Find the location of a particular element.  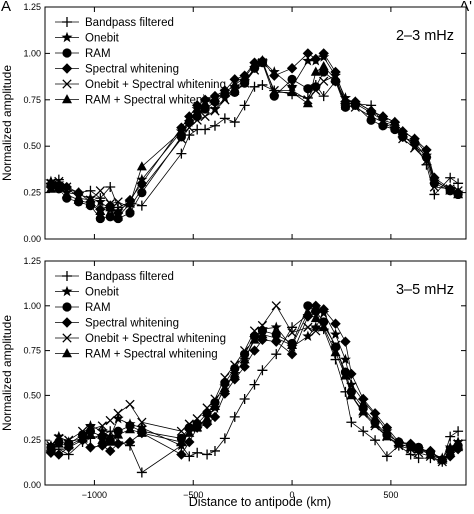

legend-item: Onebit is located at coordinates (87, 292).